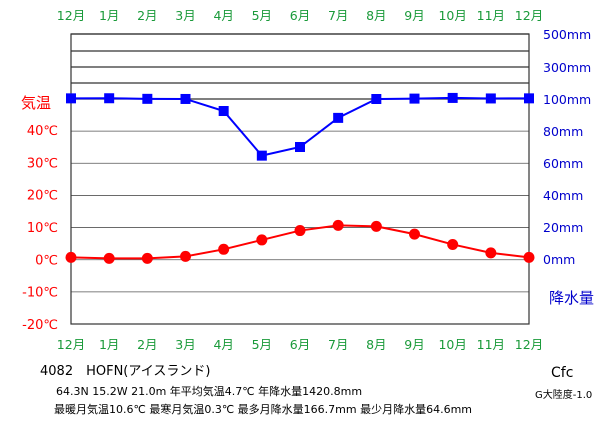  What do you see at coordinates (223, 344) in the screenshot?
I see `month-label-bottom-4: 4月` at bounding box center [223, 344].